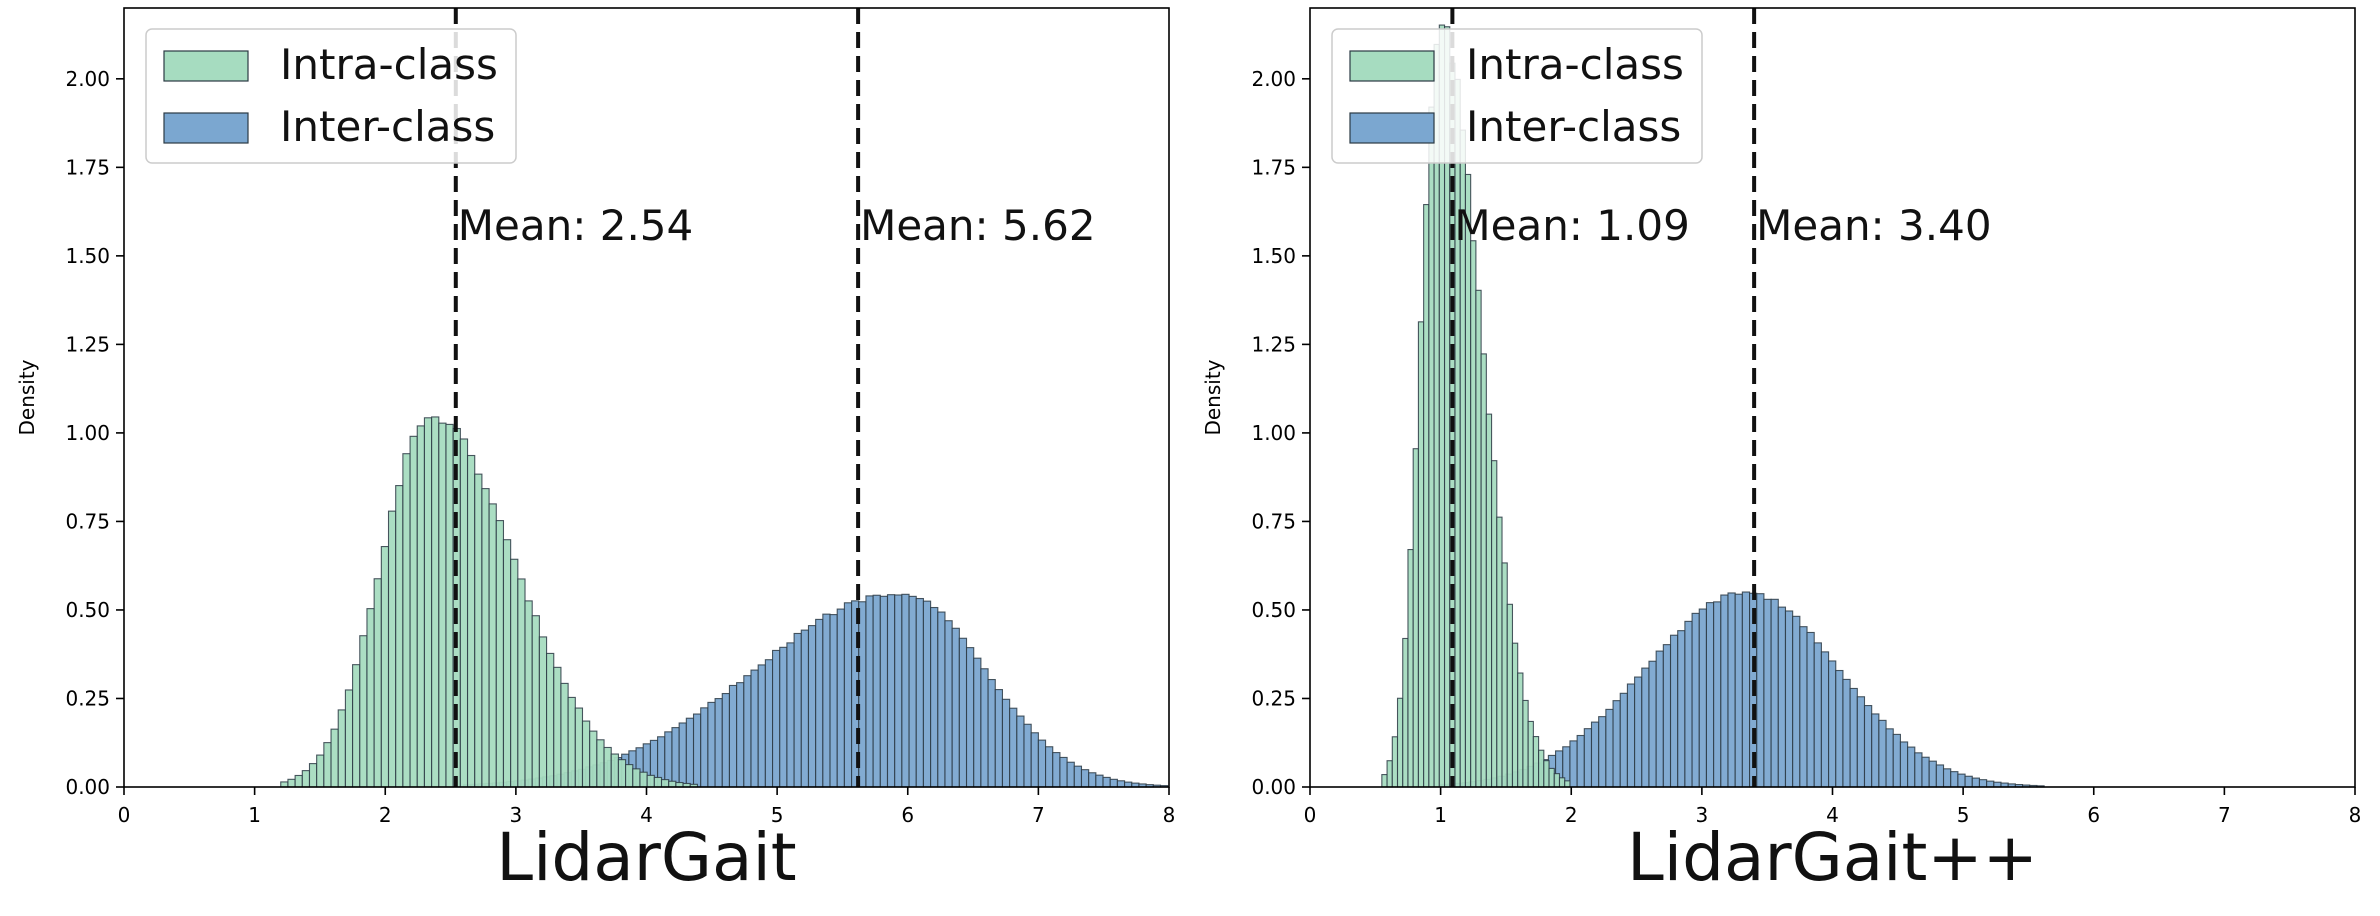 The image size is (2380, 916). Describe the element at coordinates (1575, 64) in the screenshot. I see `legend-label: Intra-class` at that location.